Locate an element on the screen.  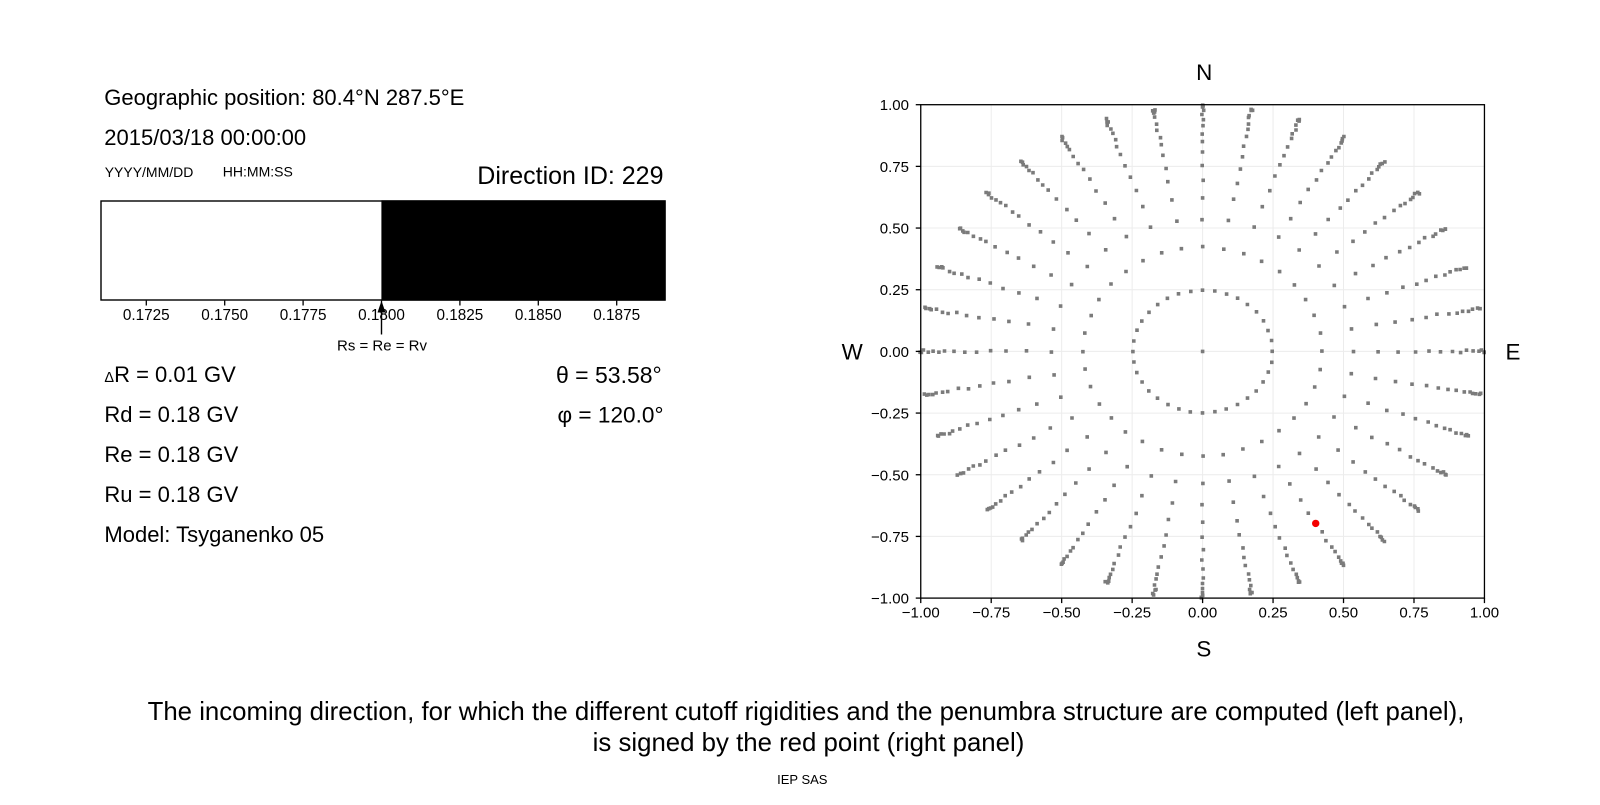
svg-text: Direction ID: 229 is located at coordinates (570, 176).